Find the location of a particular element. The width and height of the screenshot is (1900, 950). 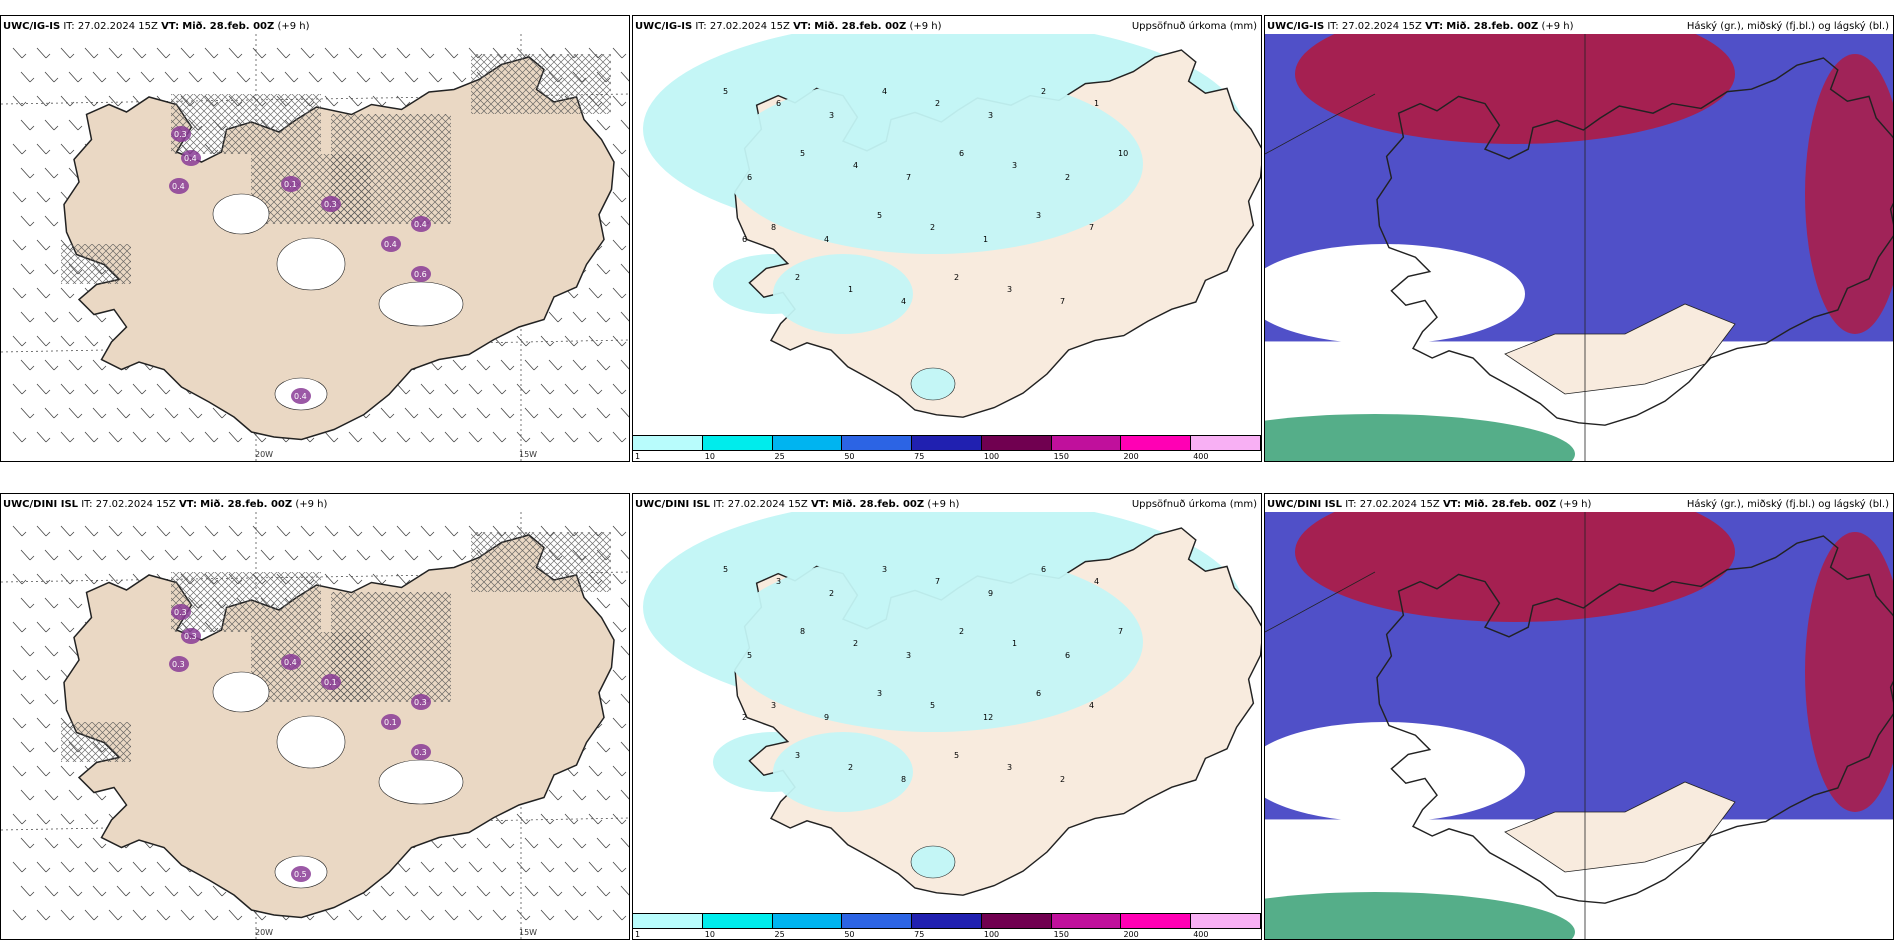

lon-label-15w: 15W is located at coordinates (528, 454).